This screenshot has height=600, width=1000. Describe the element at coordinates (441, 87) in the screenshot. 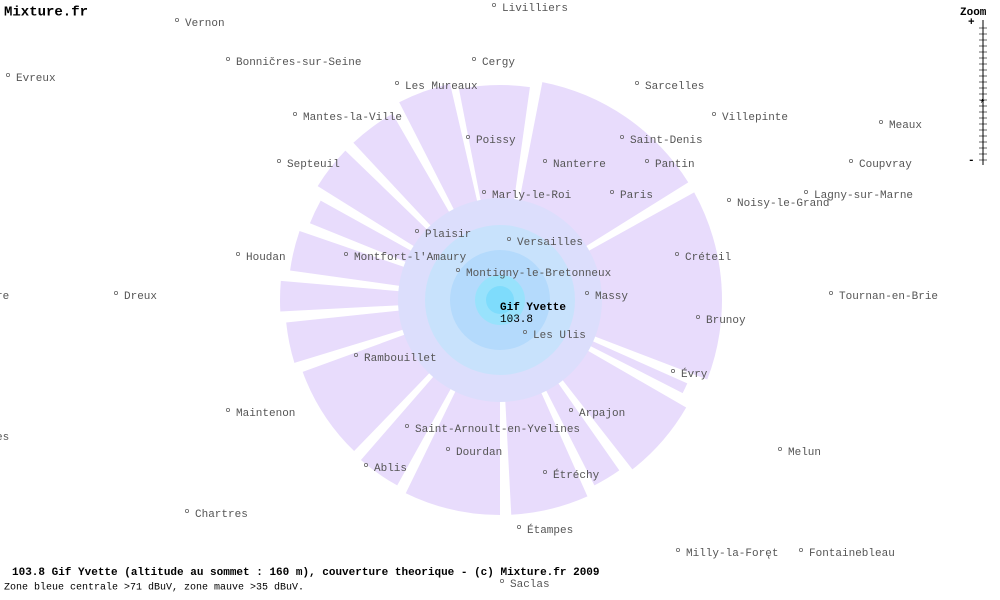

I see `city-label: Les Mureaux` at that location.